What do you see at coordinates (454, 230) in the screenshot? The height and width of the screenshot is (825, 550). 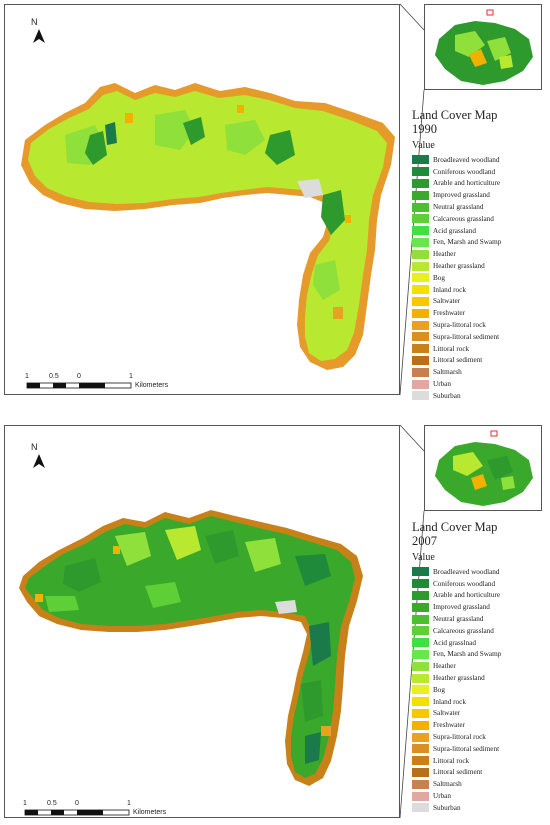 I see `legend-label: Acid grassland` at bounding box center [454, 230].